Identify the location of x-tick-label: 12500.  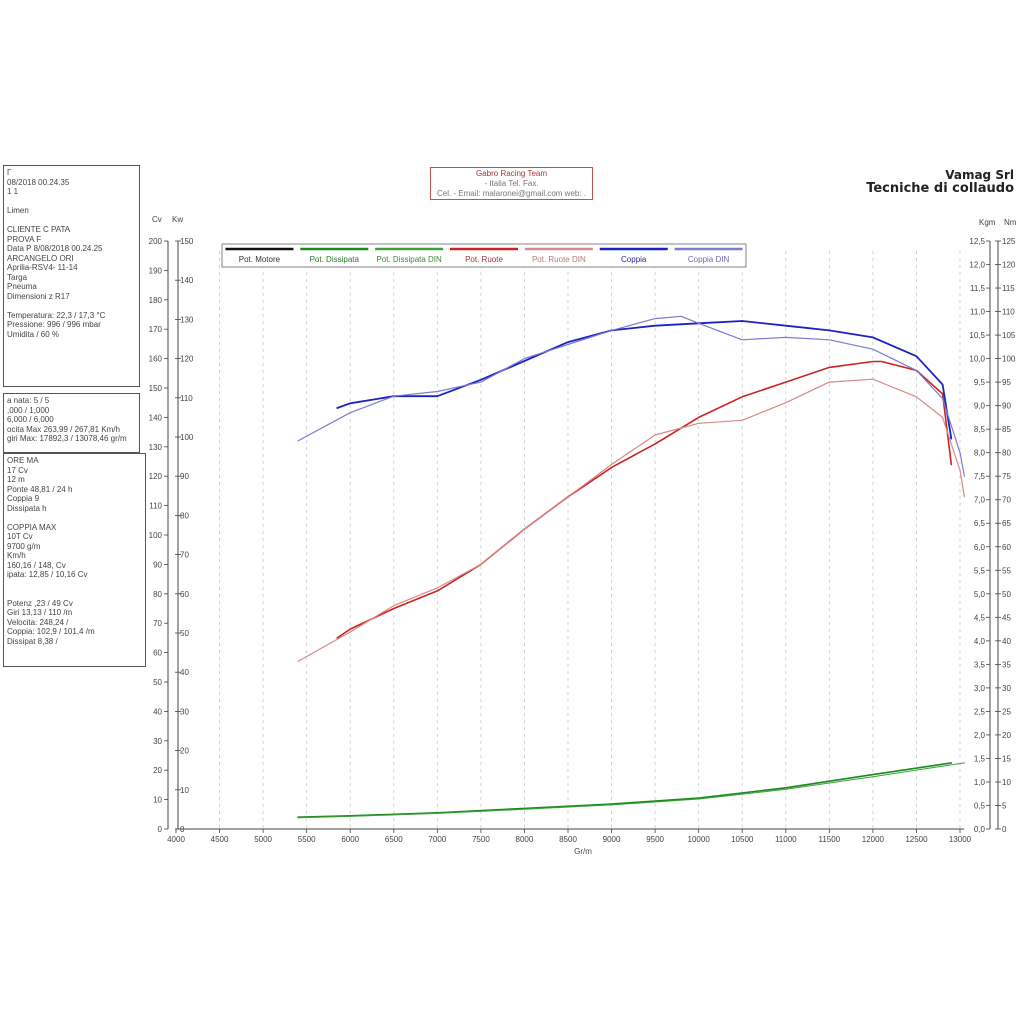
(916, 839).